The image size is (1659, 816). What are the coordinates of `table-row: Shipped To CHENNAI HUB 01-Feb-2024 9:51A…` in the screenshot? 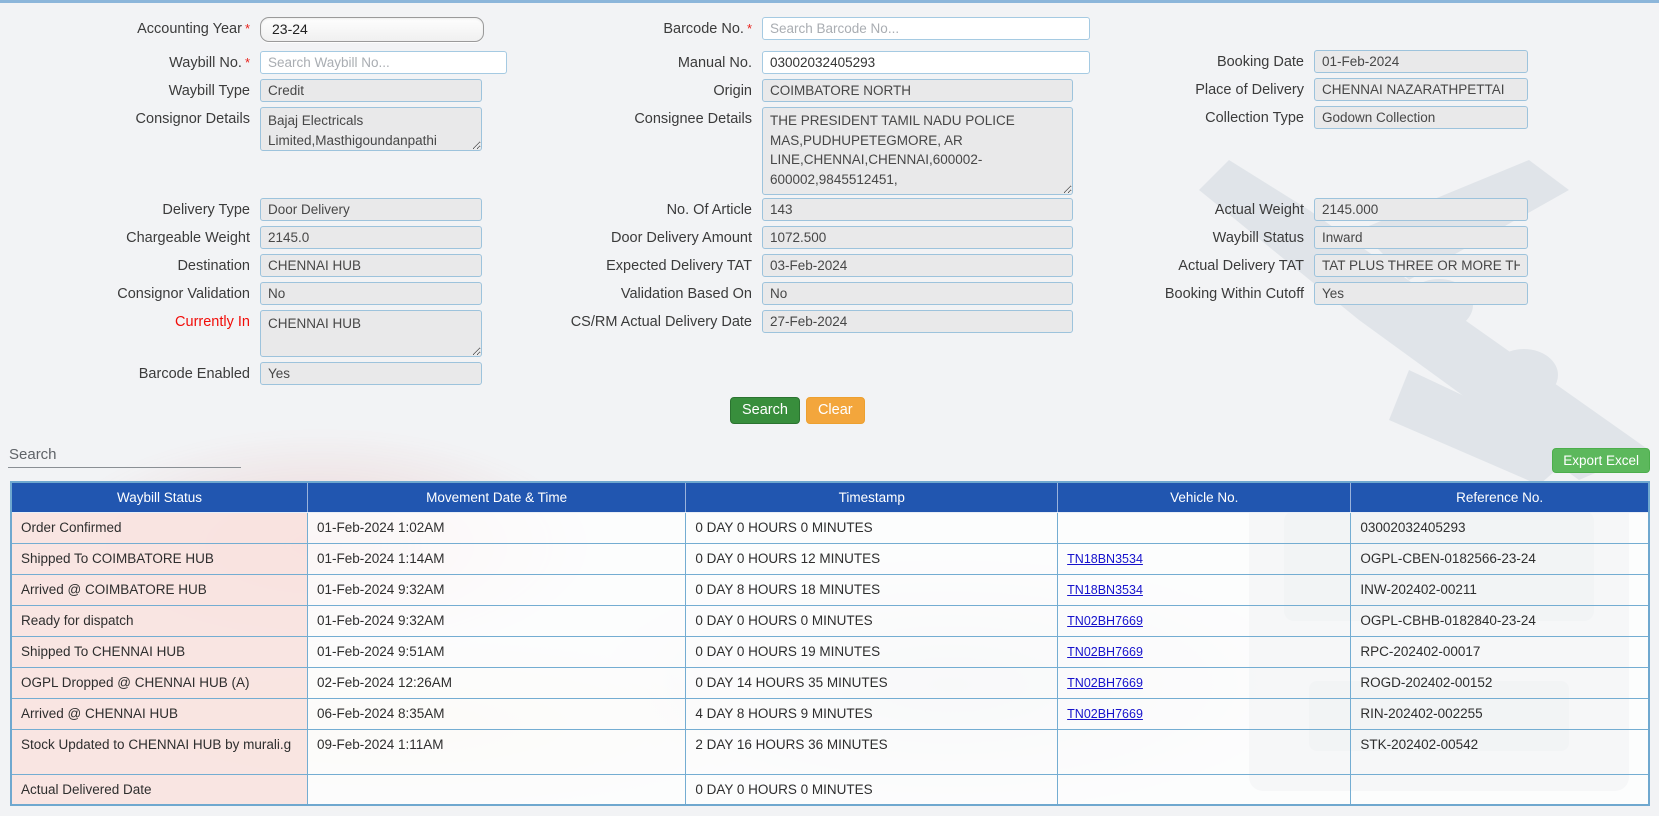 It's located at (830, 651).